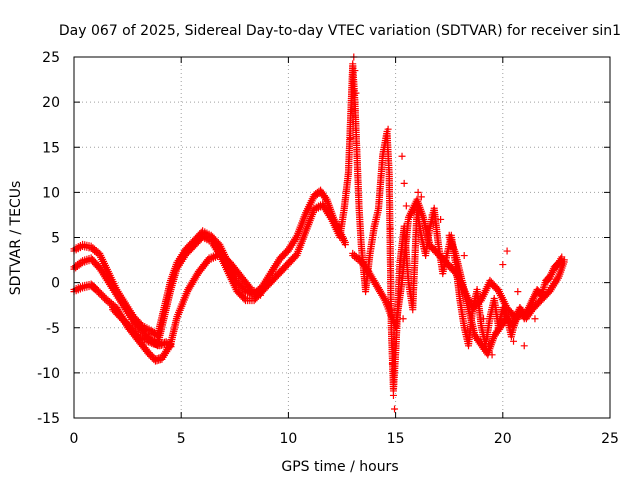  I want to click on y-tick-label: 20, so click(51, 103).